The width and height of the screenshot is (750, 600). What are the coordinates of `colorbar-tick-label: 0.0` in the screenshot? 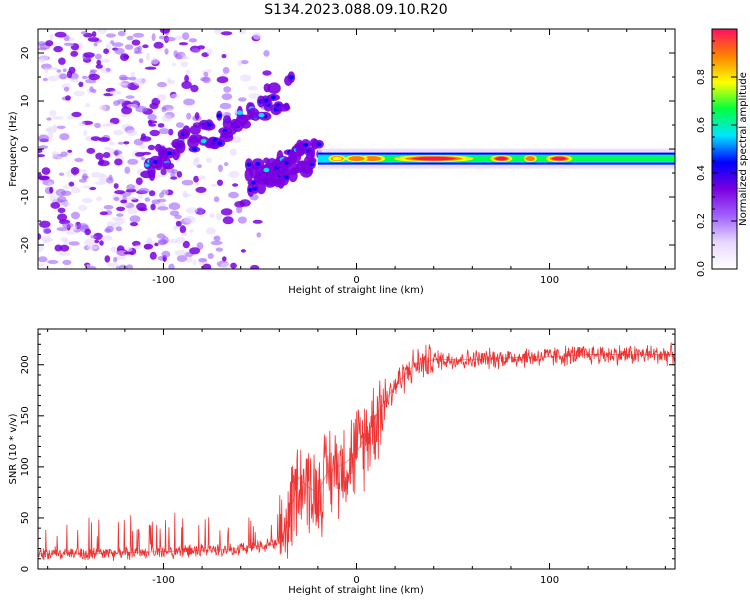 It's located at (701, 269).